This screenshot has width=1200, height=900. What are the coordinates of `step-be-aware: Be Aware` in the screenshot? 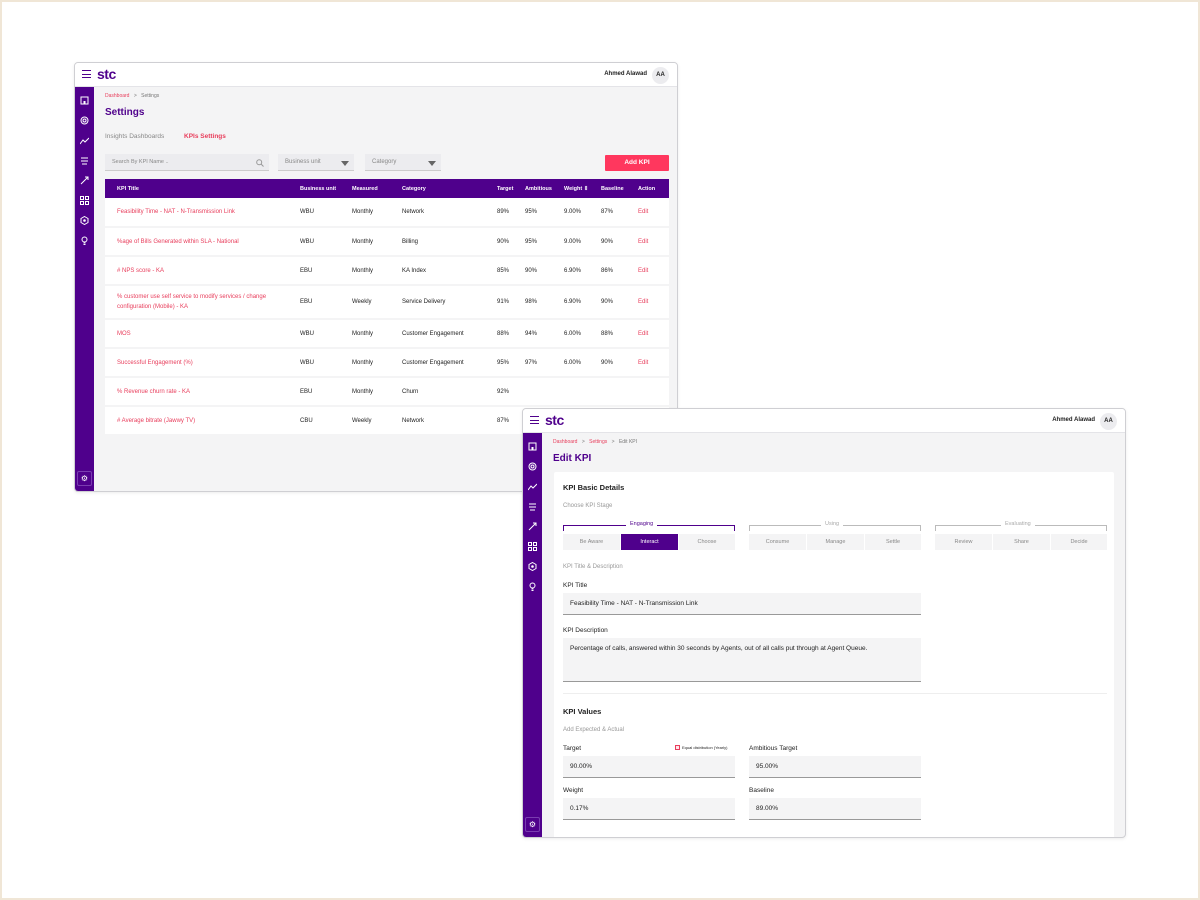 It's located at (591, 542).